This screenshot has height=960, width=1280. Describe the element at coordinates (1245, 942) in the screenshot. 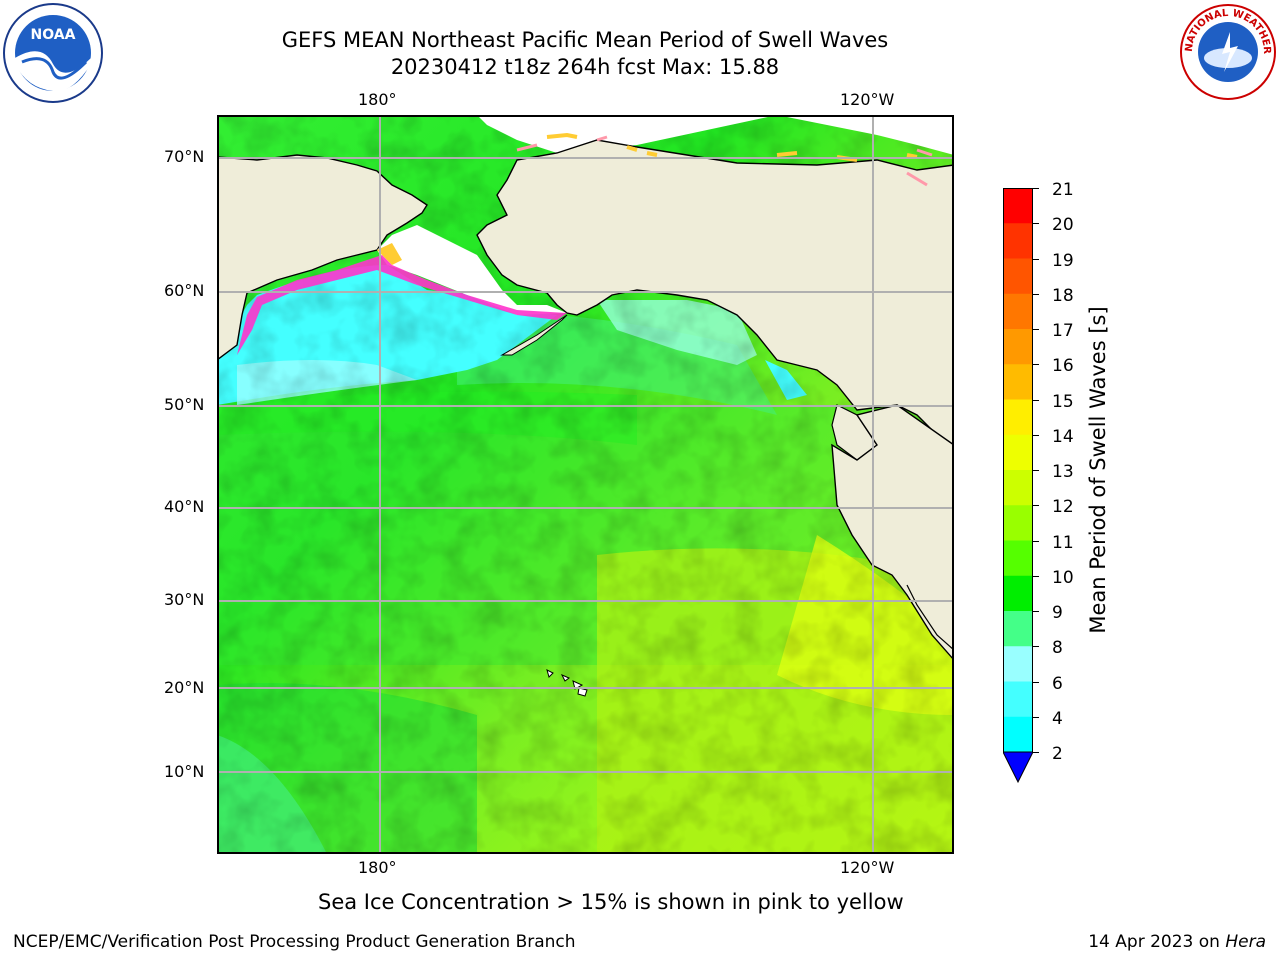

I see `footer-host: Hera` at that location.